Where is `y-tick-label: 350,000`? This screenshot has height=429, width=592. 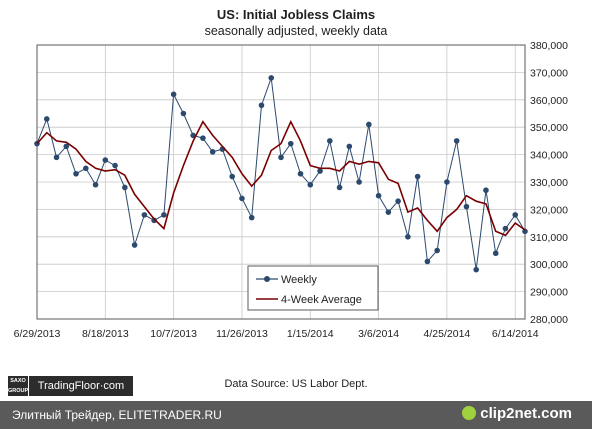
y-tick-label: 350,000 is located at coordinates (549, 128).